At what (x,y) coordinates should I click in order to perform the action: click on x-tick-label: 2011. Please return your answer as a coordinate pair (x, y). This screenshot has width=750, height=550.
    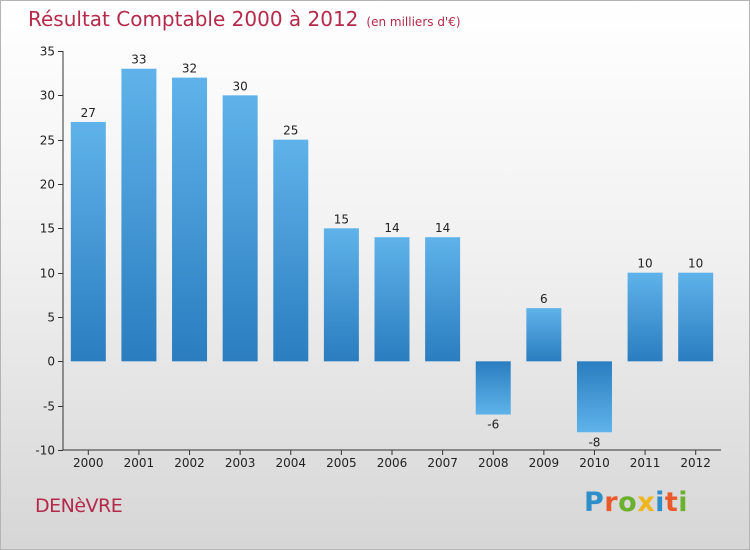
    Looking at the image, I should click on (645, 463).